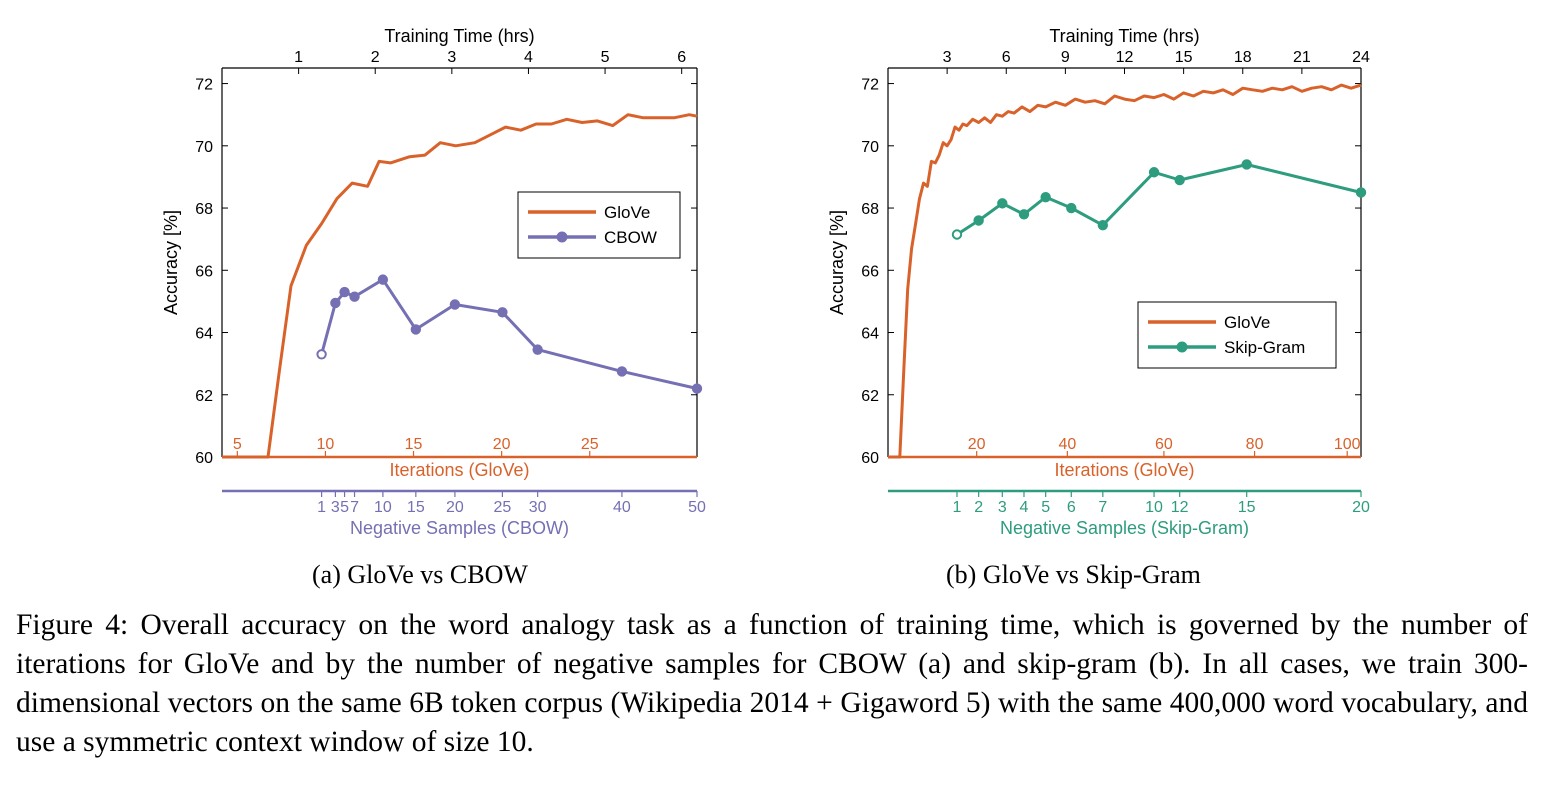 This screenshot has width=1548, height=796. Describe the element at coordinates (1073, 574) in the screenshot. I see `subcaption-b: (b) GloVe vs Skip-Gram` at that location.